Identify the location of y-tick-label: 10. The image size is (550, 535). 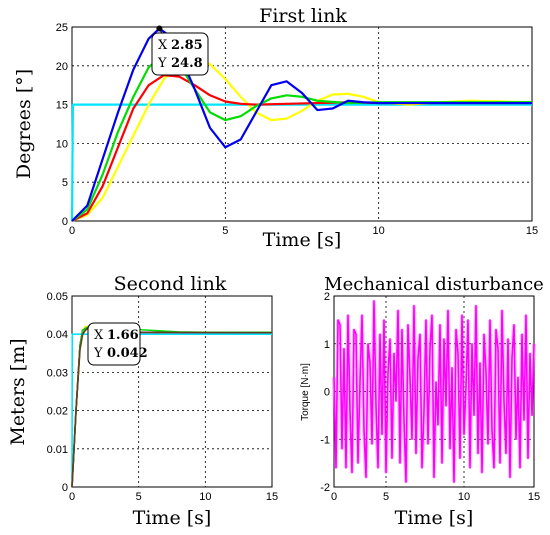
(62, 144).